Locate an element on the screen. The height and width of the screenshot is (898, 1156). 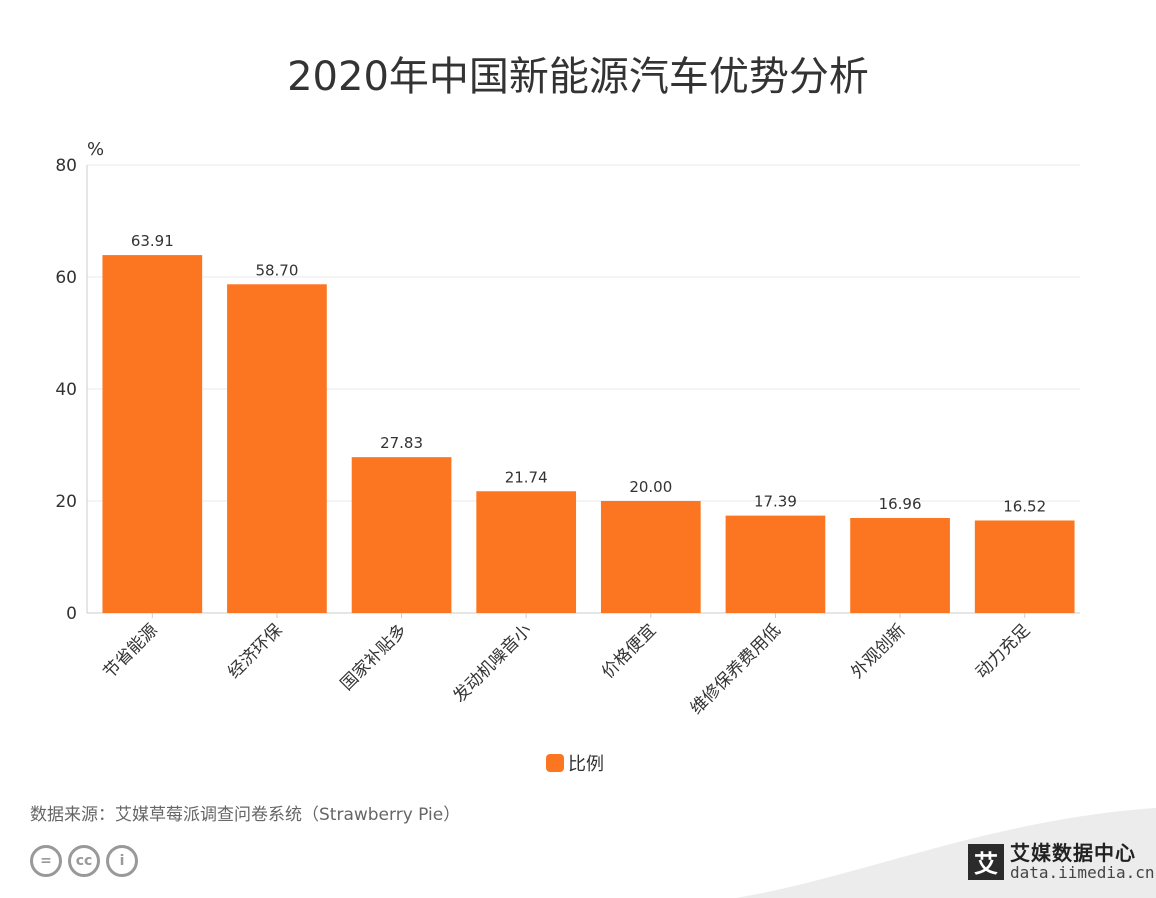
person-icon: i is located at coordinates (122, 861).